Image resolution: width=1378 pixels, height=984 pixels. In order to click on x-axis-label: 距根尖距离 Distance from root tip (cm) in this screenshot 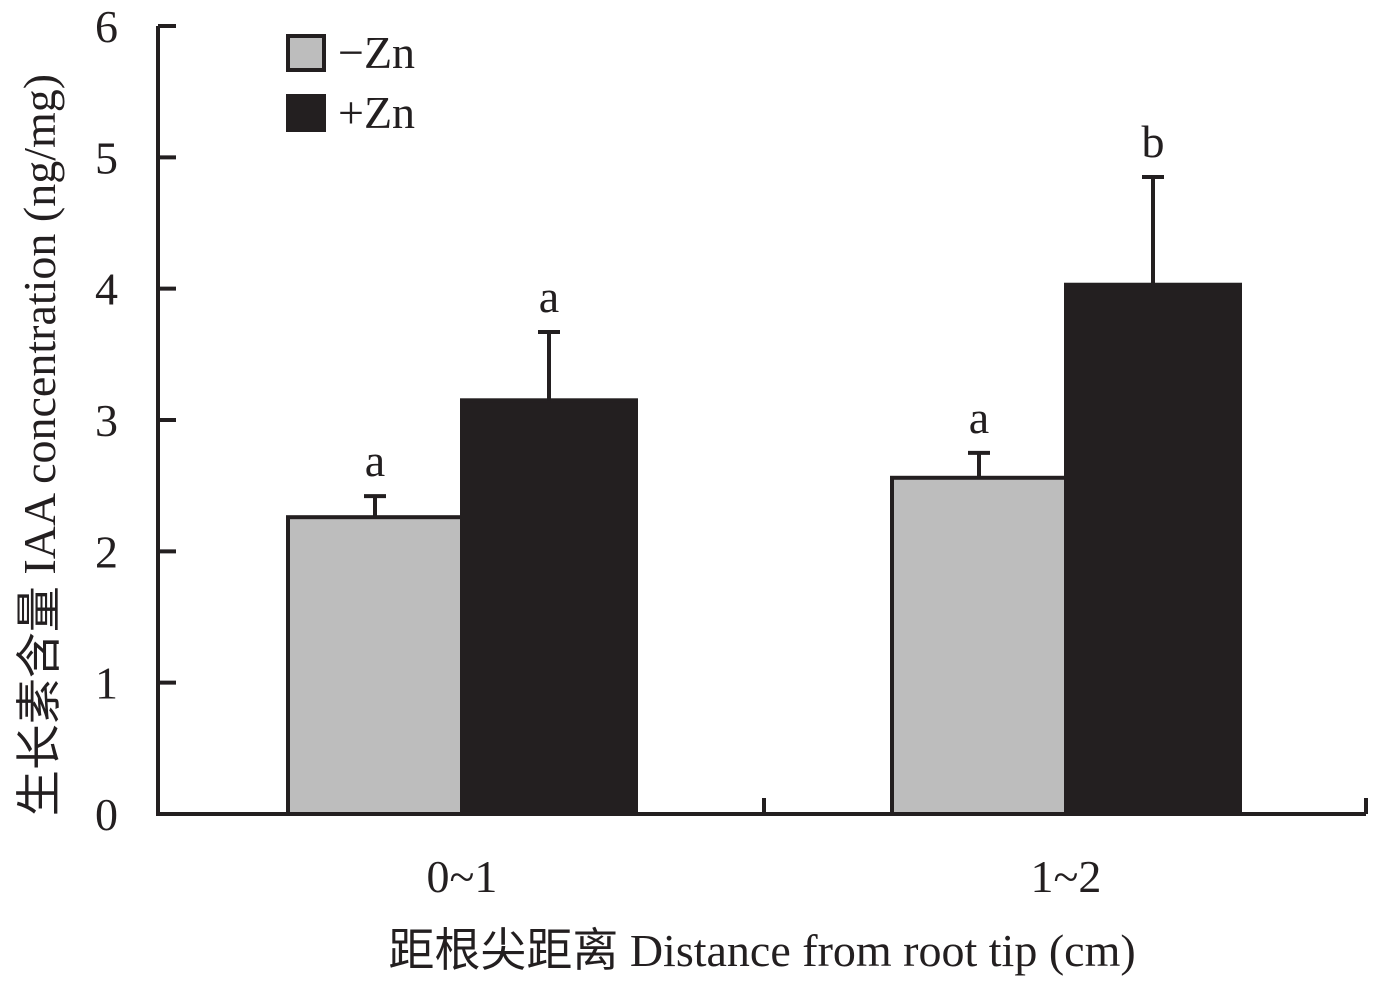, I will do `click(761, 950)`.